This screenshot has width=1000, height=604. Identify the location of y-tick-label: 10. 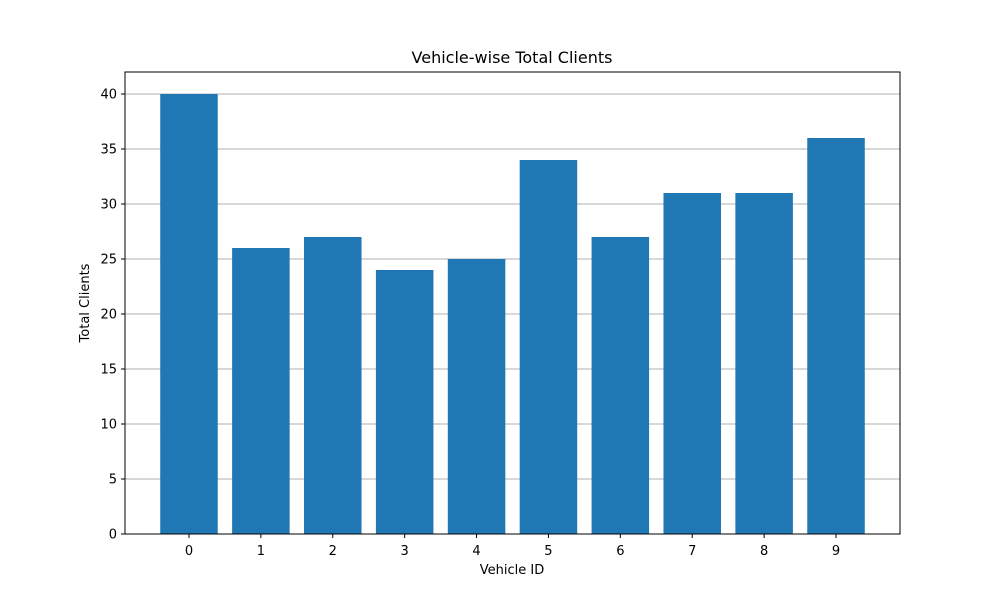
(108, 425).